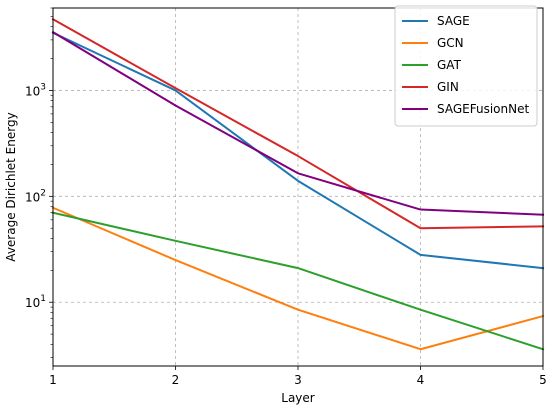  Describe the element at coordinates (453, 21) in the screenshot. I see `legend-label: SAGE` at that location.